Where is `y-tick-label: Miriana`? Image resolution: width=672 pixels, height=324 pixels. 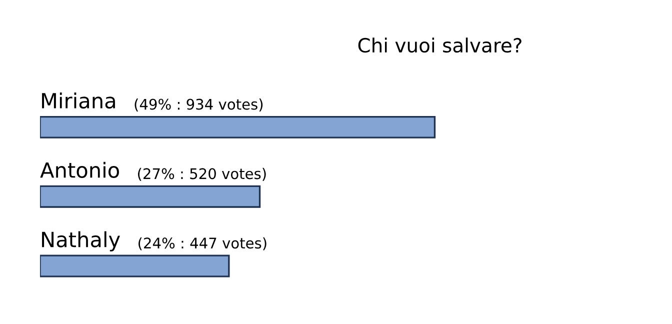 y-tick-label: Miriana is located at coordinates (78, 100).